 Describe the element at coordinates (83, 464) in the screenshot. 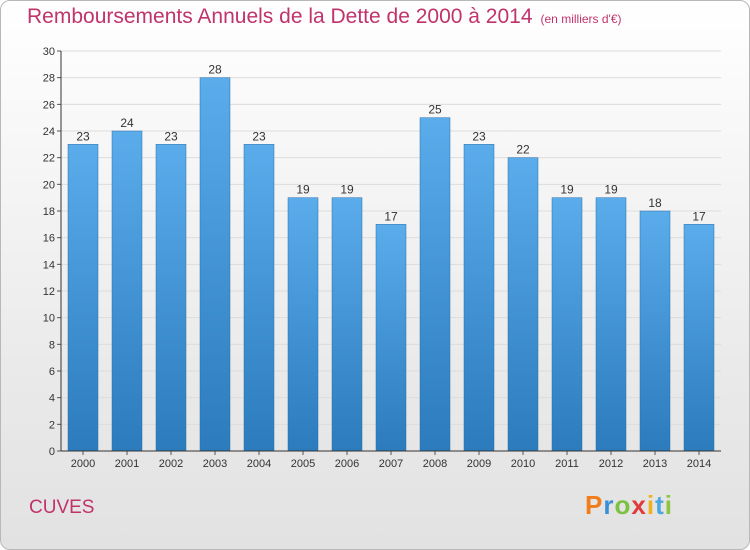

I see `x-tick-label: 2000` at that location.